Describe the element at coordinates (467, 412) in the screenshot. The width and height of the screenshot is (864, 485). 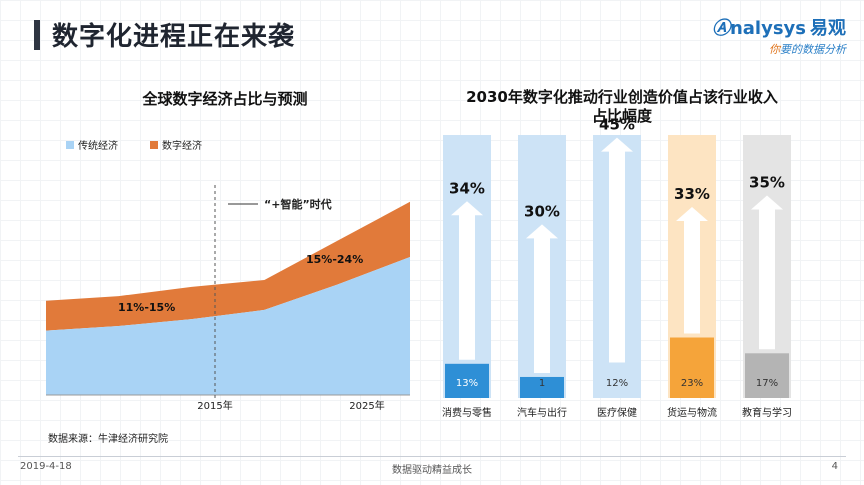
I see `category-label-0: 消费与零售` at that location.